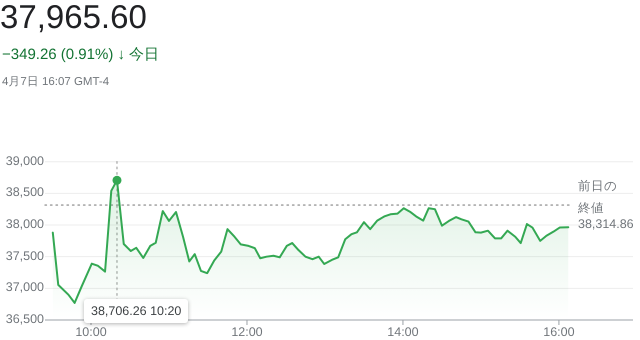 This screenshot has height=340, width=640. Describe the element at coordinates (247, 332) in the screenshot. I see `x-tick-label: 12:00` at that location.